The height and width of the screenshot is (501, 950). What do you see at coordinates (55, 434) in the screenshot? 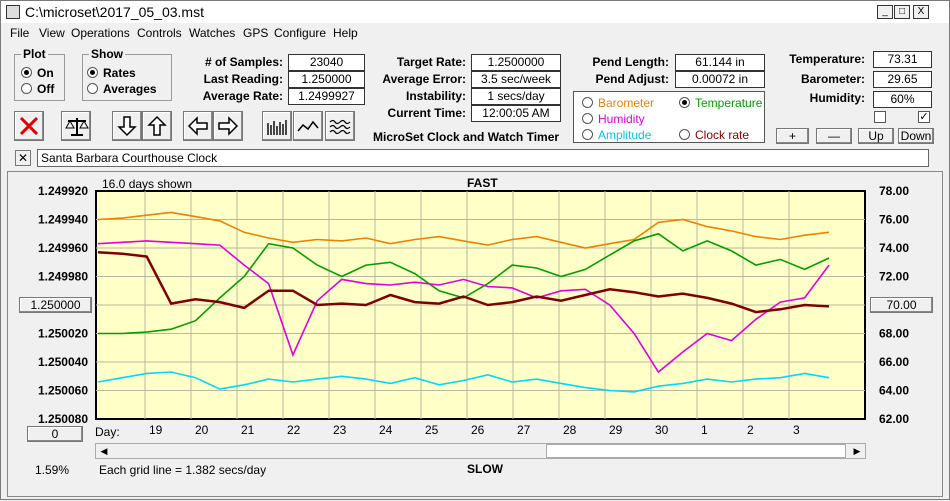
I see `zero-button: 0` at bounding box center [55, 434].